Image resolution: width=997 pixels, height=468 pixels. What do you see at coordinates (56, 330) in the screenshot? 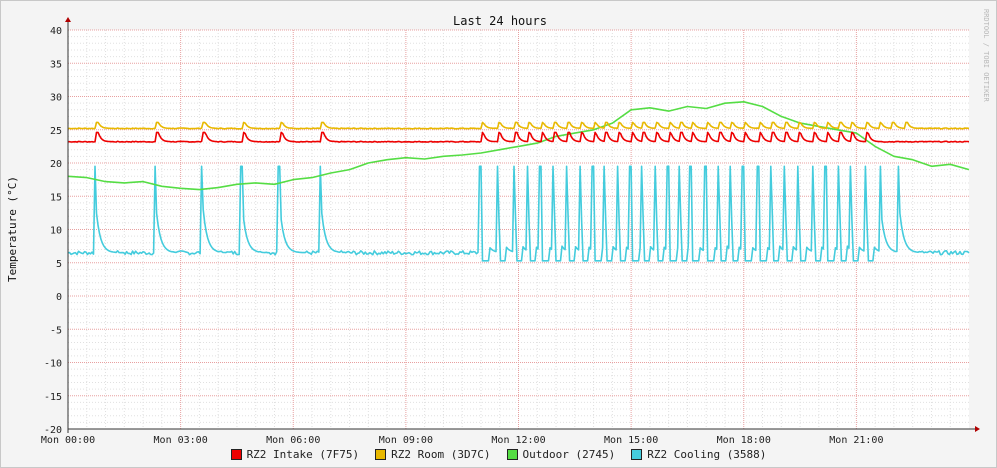
I see `y-tick-label: -5` at bounding box center [56, 330].